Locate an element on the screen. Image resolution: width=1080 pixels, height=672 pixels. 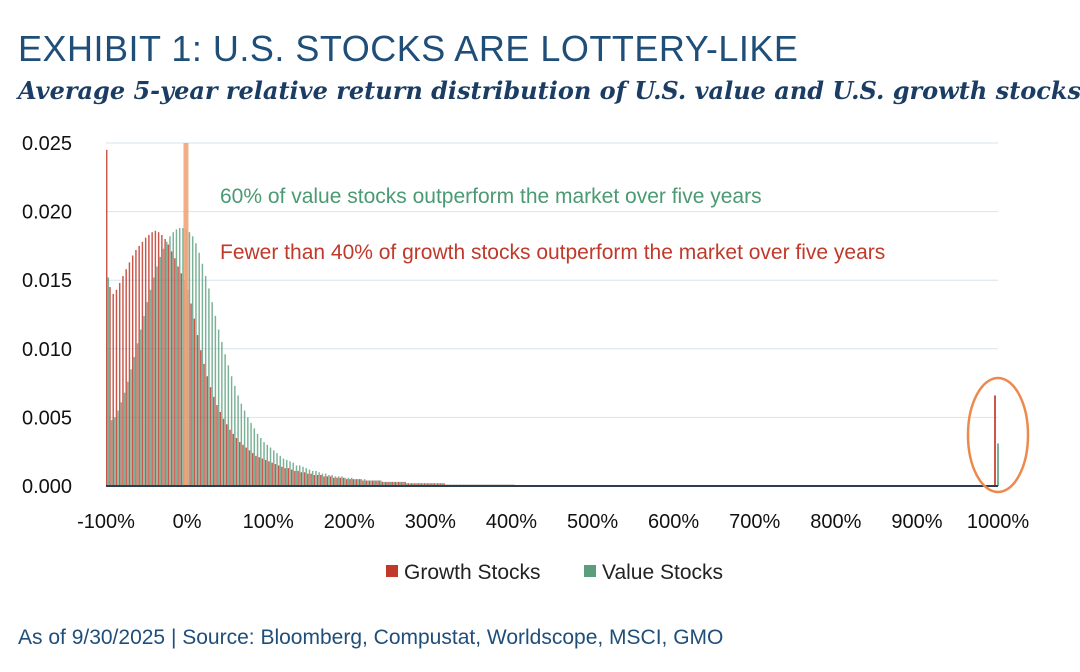
exhibit-title: EXHIBIT 1: U.S. STOCKS ARE LOTTERY-LIKE is located at coordinates (408, 48).